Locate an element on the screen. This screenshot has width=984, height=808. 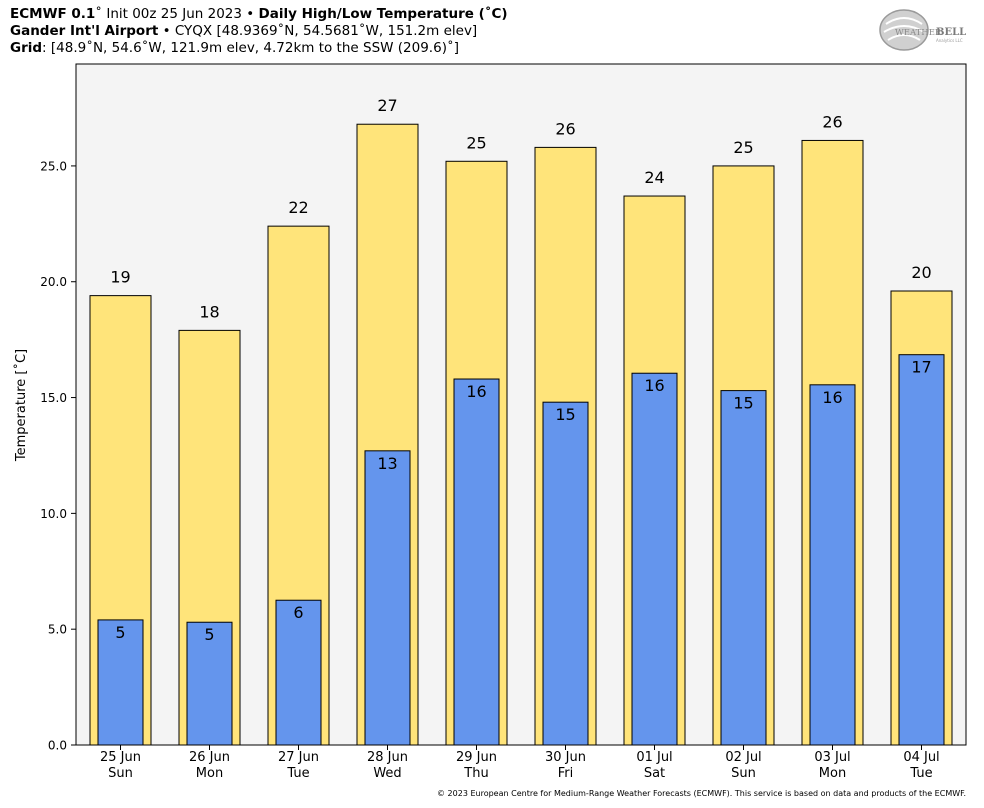
high-value-label: 22 is located at coordinates (298, 207).